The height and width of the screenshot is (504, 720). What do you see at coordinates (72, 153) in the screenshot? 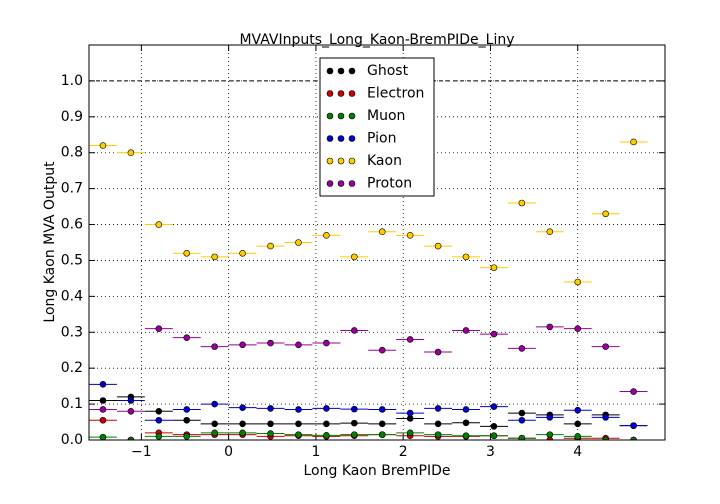
I see `y-tick-label: 0.8` at bounding box center [72, 153].